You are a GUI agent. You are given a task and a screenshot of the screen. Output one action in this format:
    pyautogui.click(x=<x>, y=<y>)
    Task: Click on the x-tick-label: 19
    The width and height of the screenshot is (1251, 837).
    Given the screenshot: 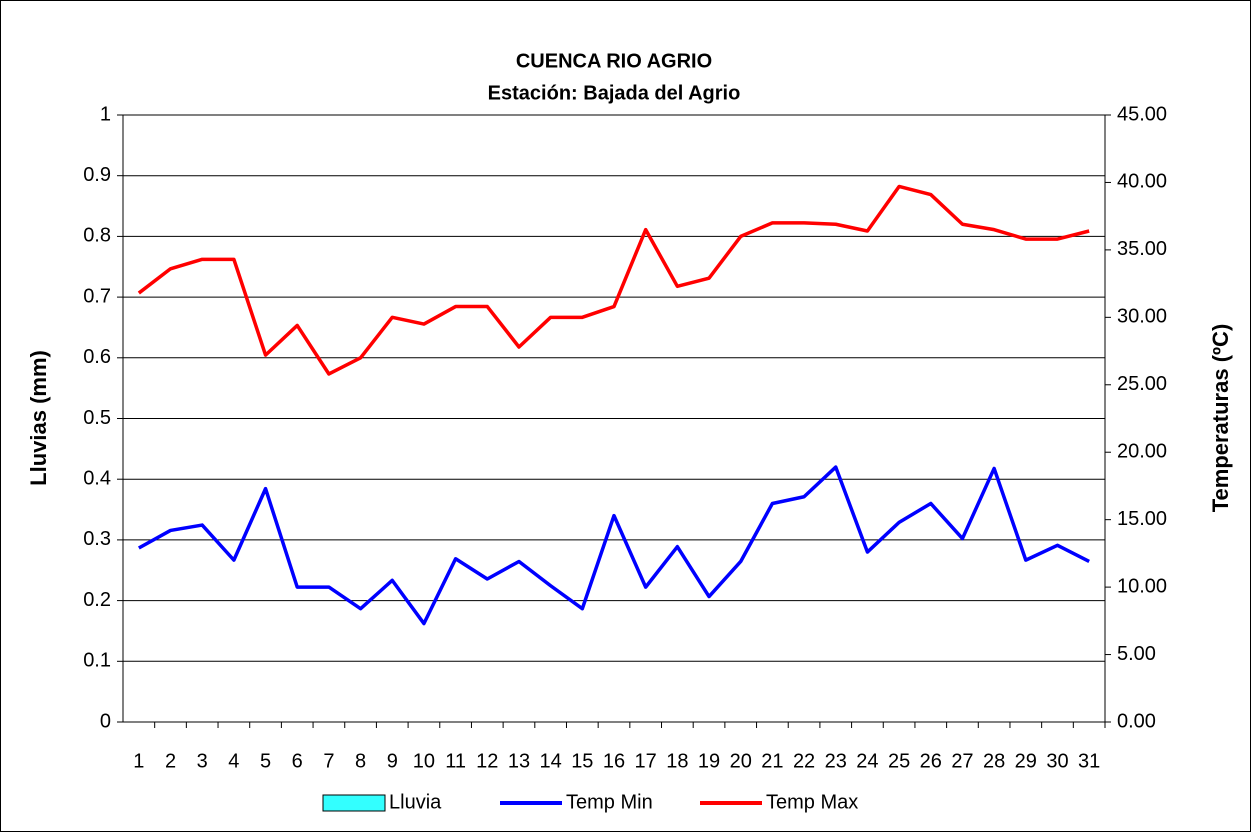 What is the action you would take?
    pyautogui.click(x=709, y=761)
    